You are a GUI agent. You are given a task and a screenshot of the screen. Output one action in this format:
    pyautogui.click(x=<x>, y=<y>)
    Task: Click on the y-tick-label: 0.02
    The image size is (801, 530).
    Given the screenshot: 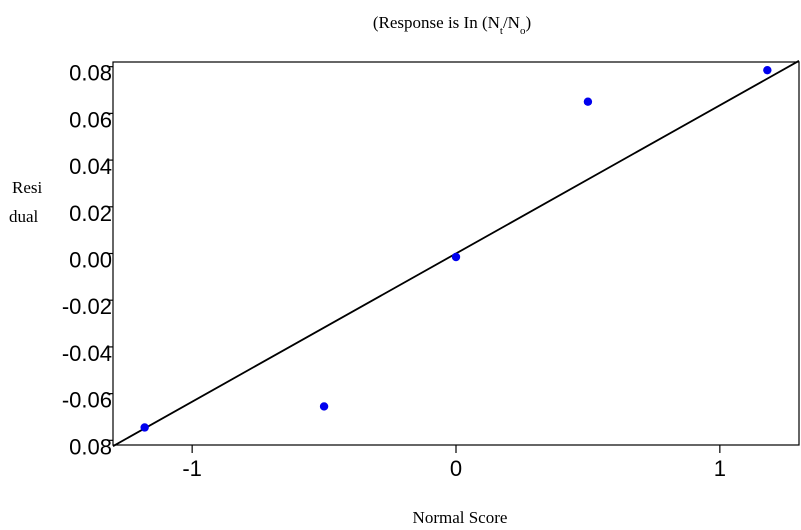 What is the action you would take?
    pyautogui.click(x=90, y=213)
    